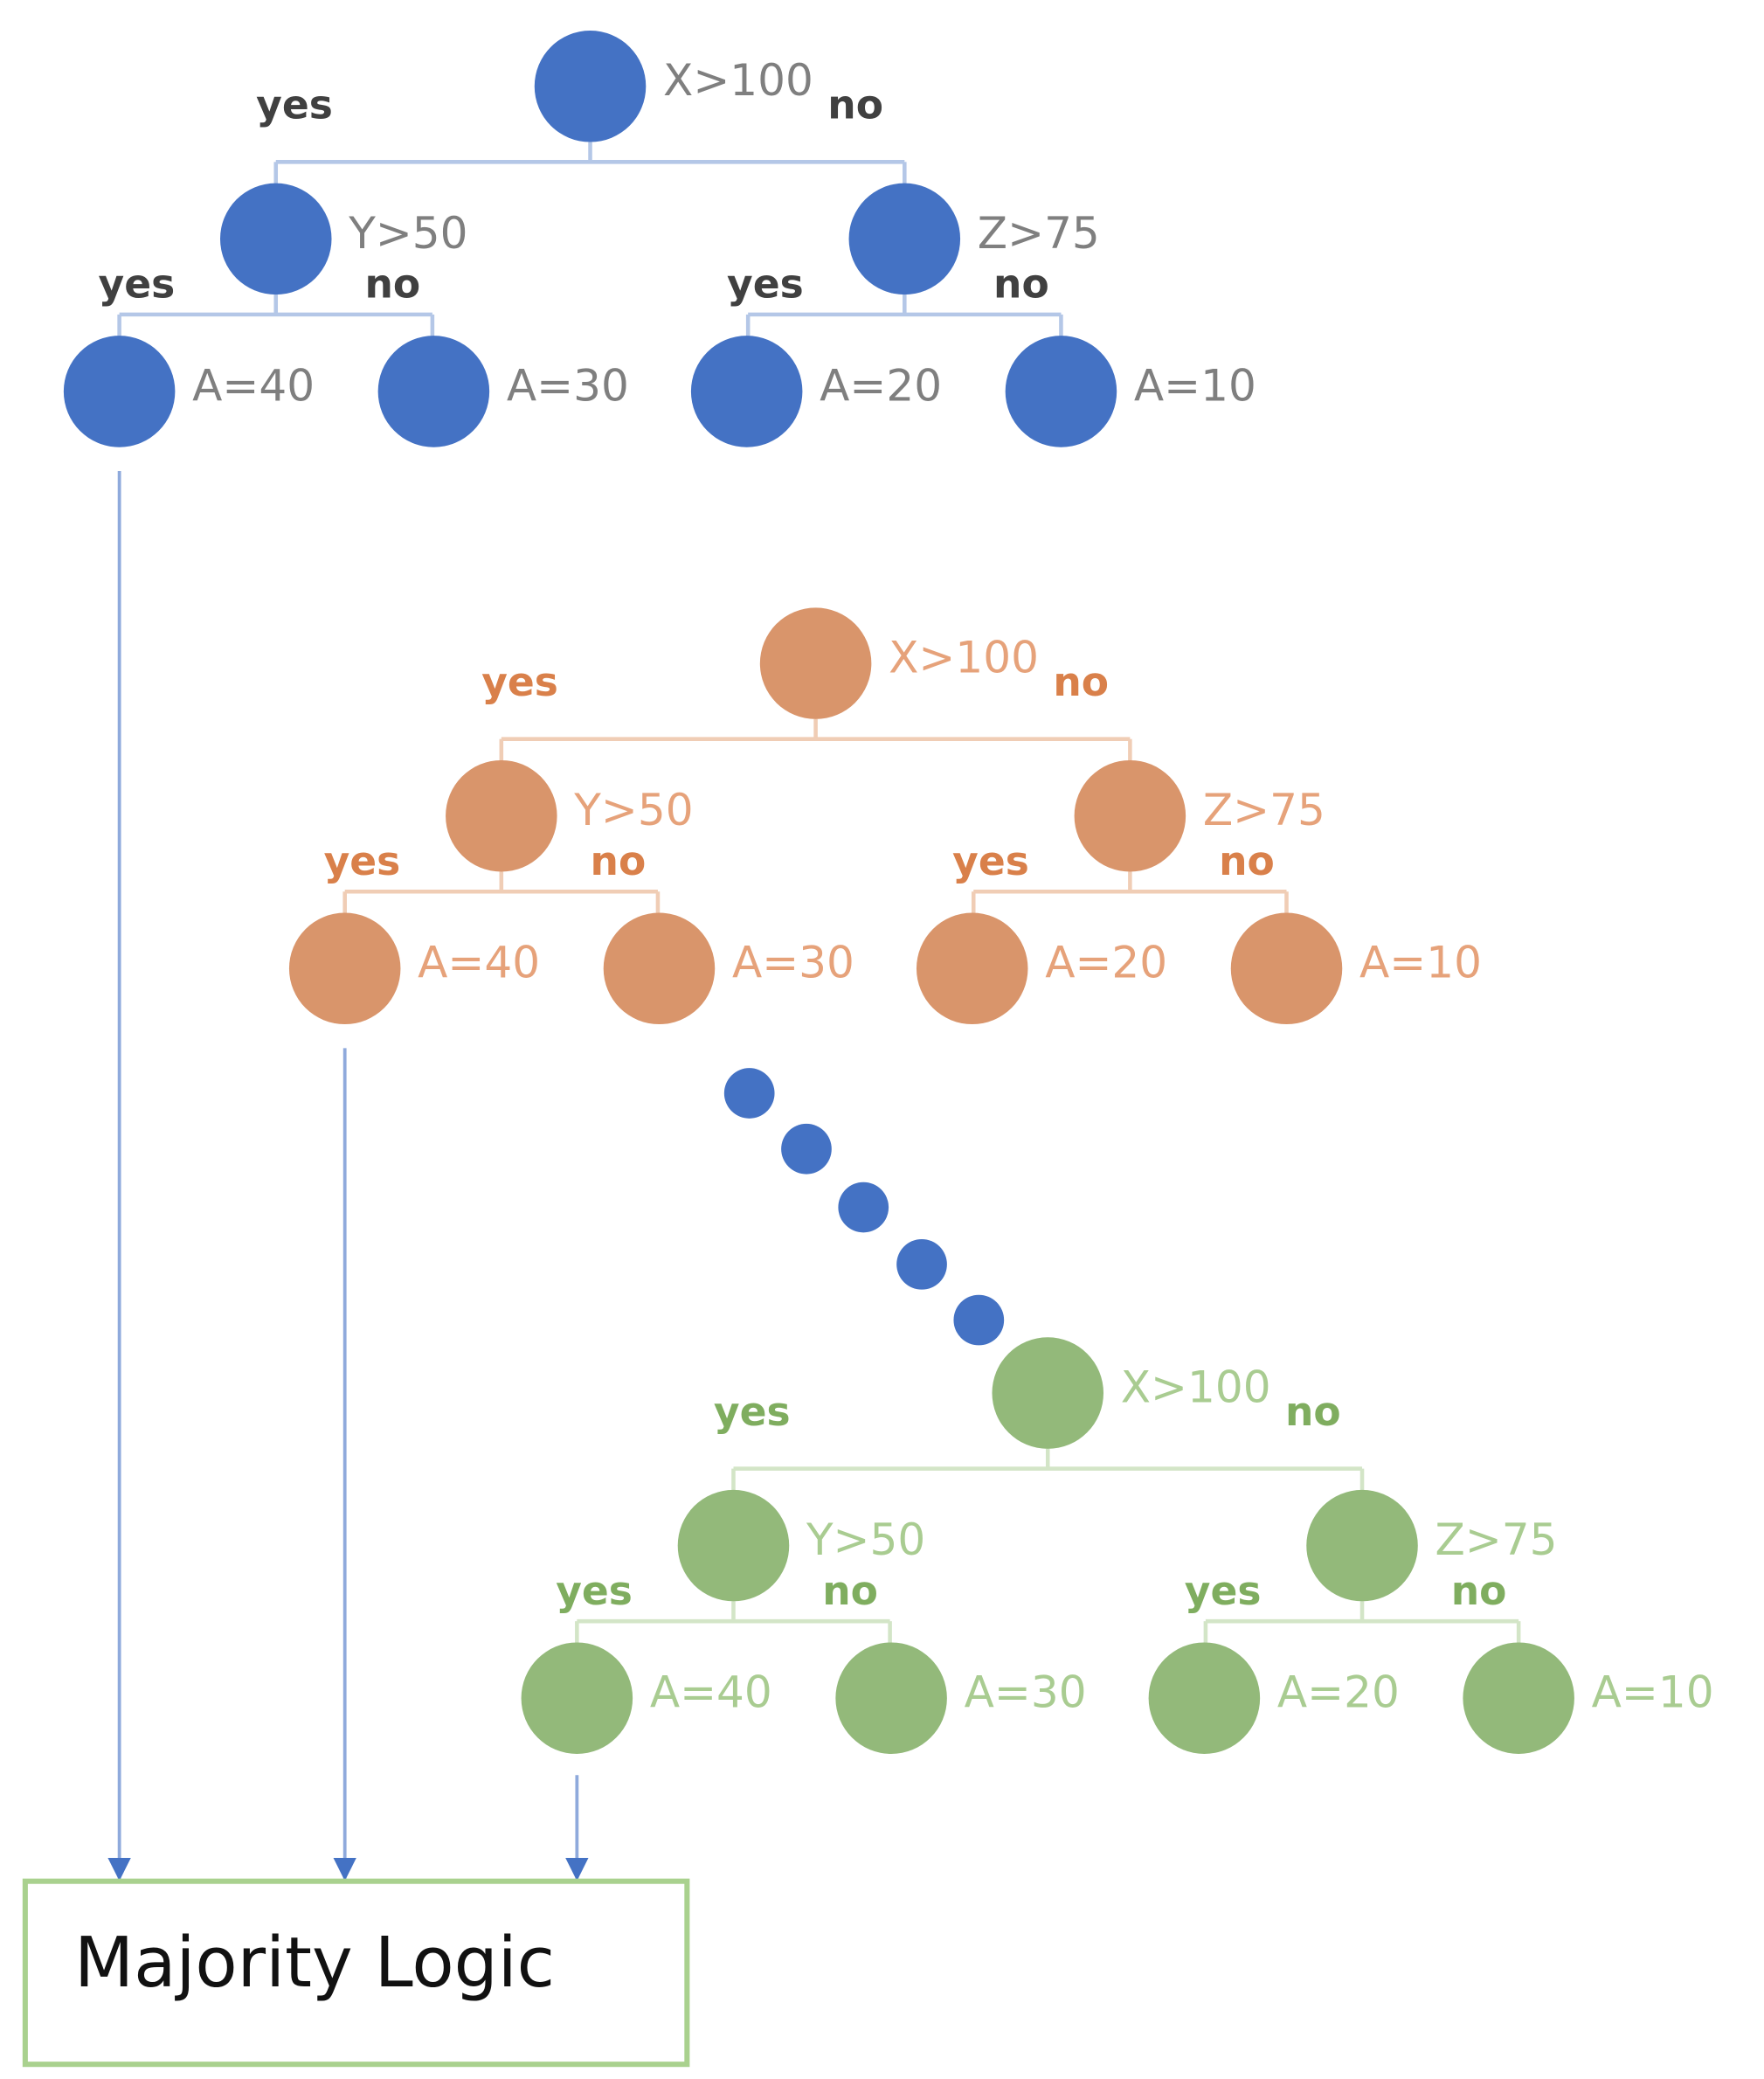  I want to click on ellipsis-dots, so click(864, 1207).